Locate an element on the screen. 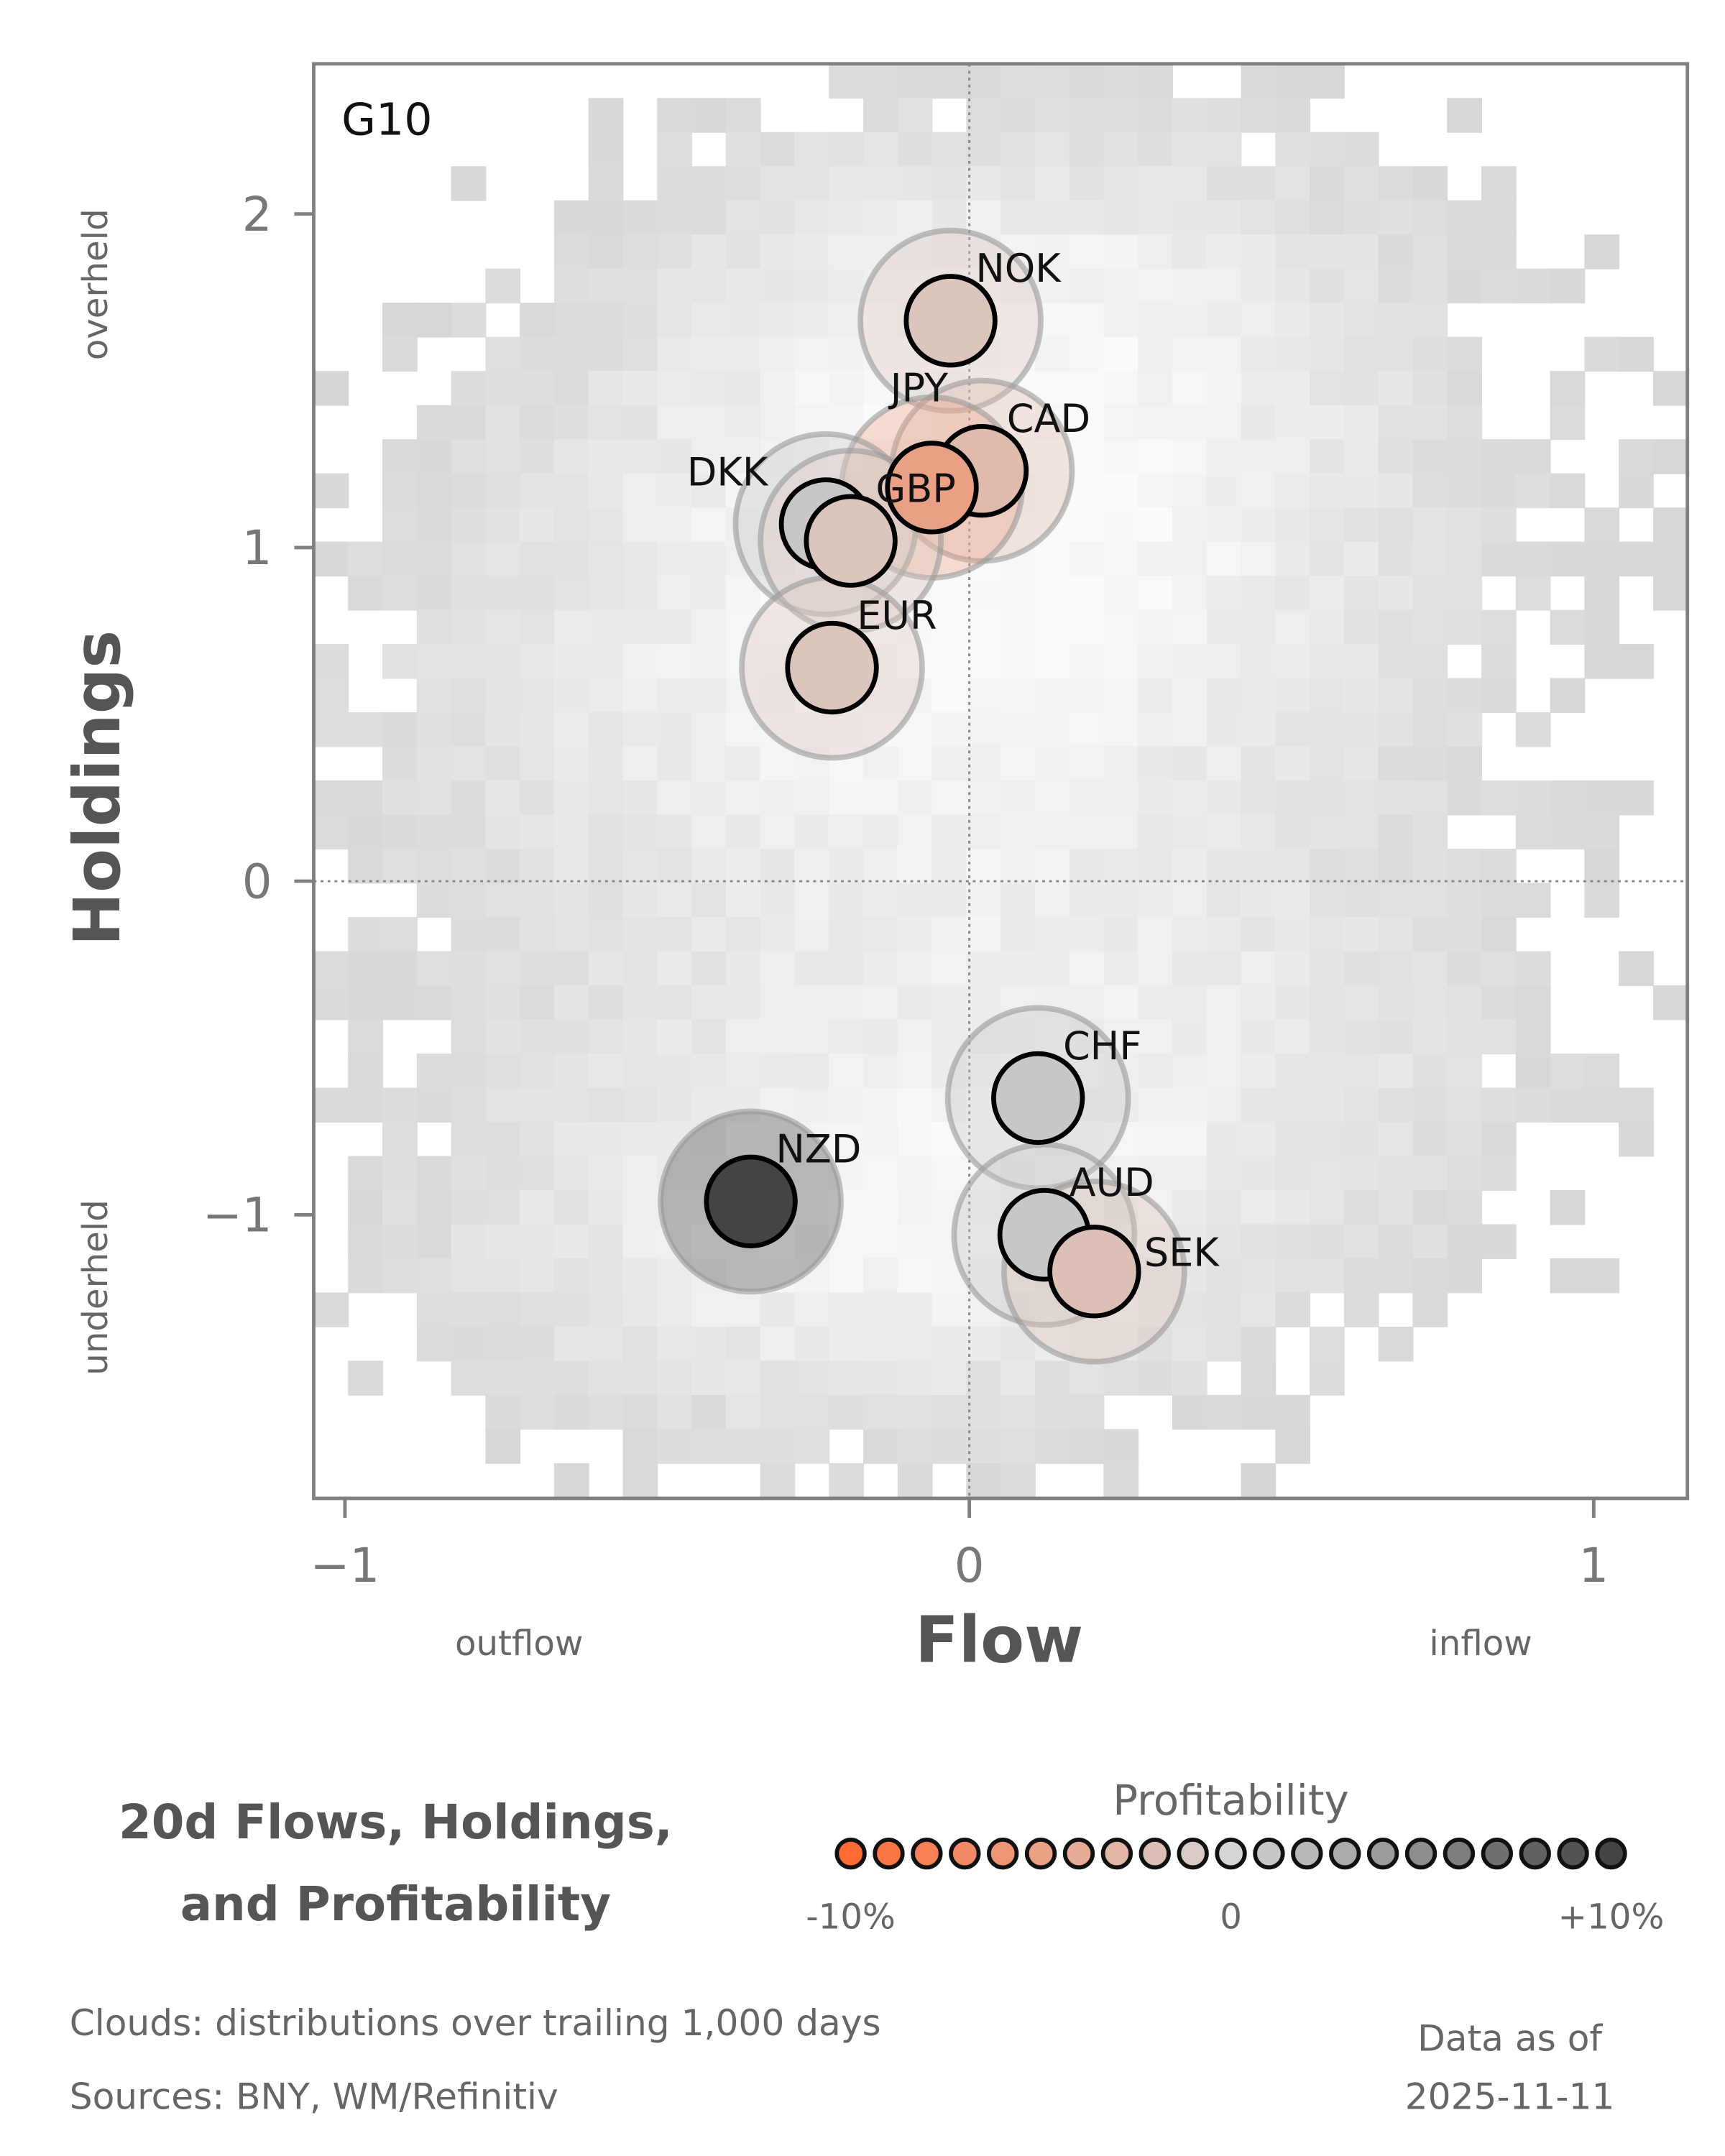  legend-title: Profitability is located at coordinates (1231, 1800).